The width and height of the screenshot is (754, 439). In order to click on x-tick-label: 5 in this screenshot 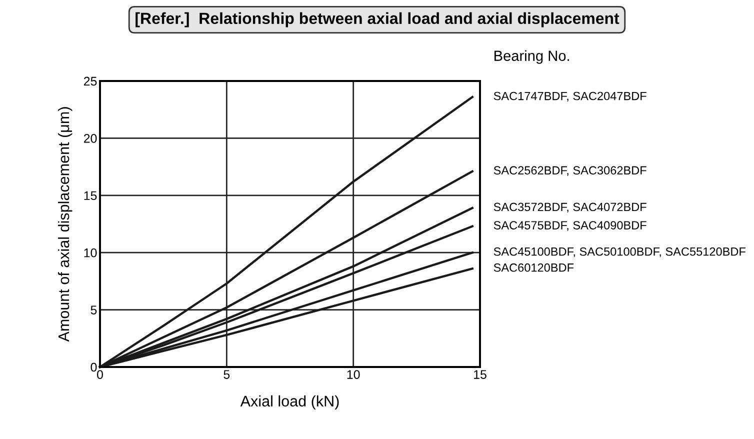, I will do `click(227, 374)`.